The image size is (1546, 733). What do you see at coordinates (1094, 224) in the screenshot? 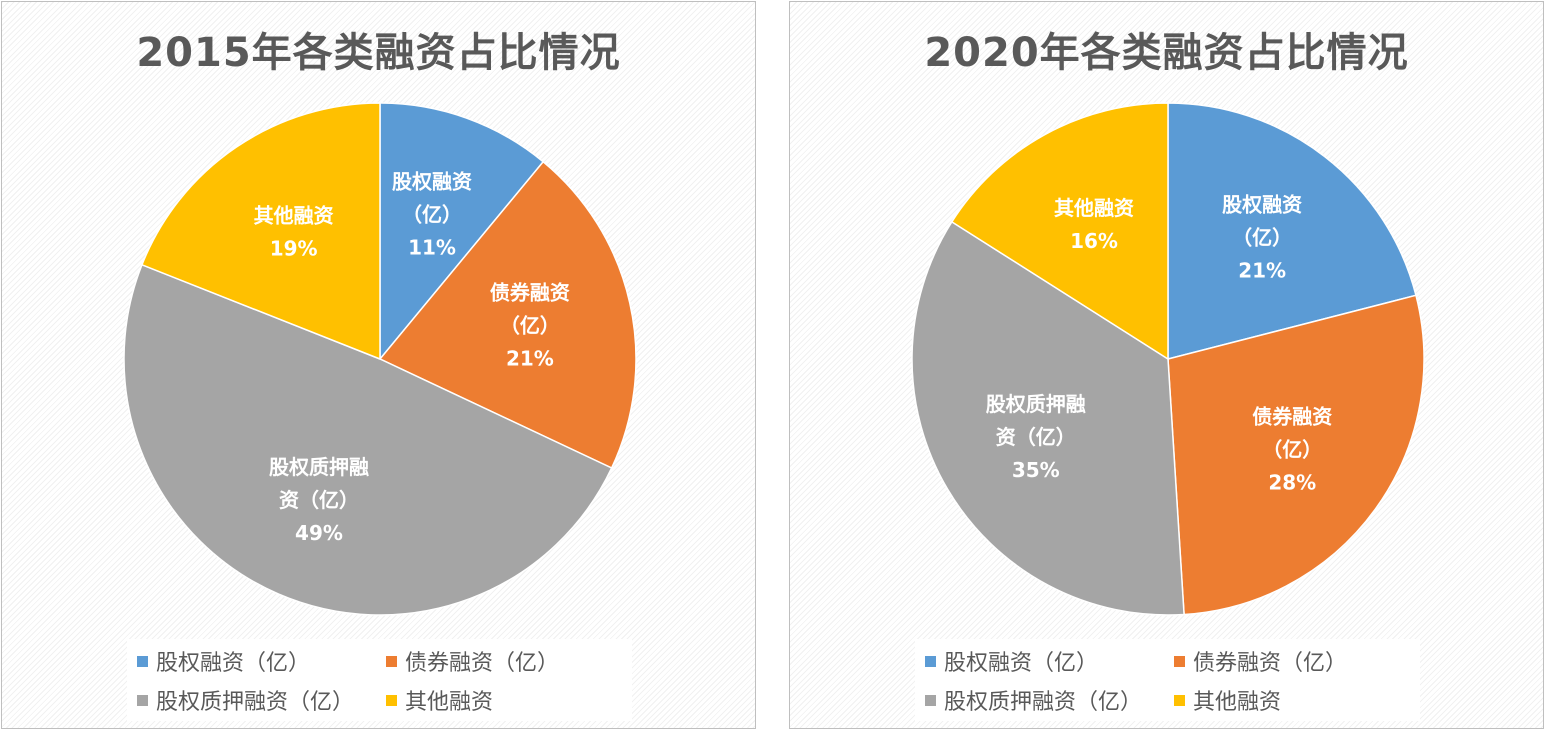
I see `slice-data-label: 其他融资 16%` at bounding box center [1094, 224].